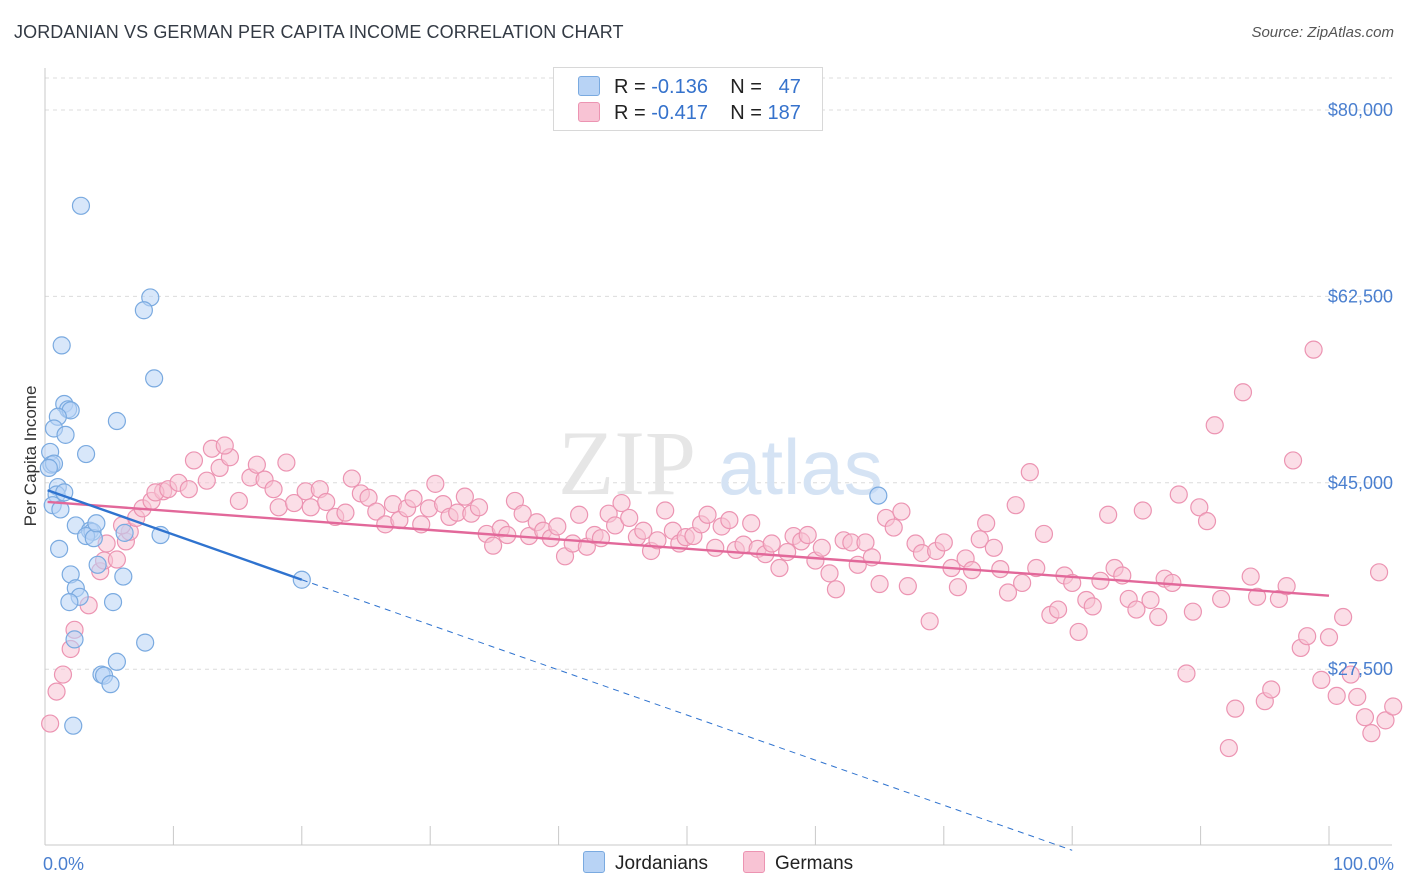 This screenshot has height=892, width=1406. I want to click on legend-r-value: -0.417, so click(679, 113).